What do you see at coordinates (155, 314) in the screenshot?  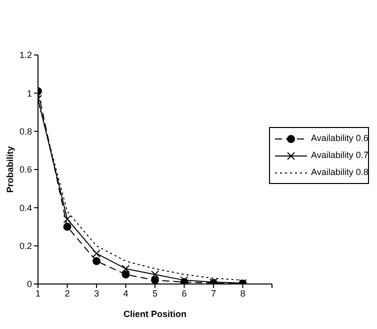 I see `x-axis-title: Client Position` at bounding box center [155, 314].